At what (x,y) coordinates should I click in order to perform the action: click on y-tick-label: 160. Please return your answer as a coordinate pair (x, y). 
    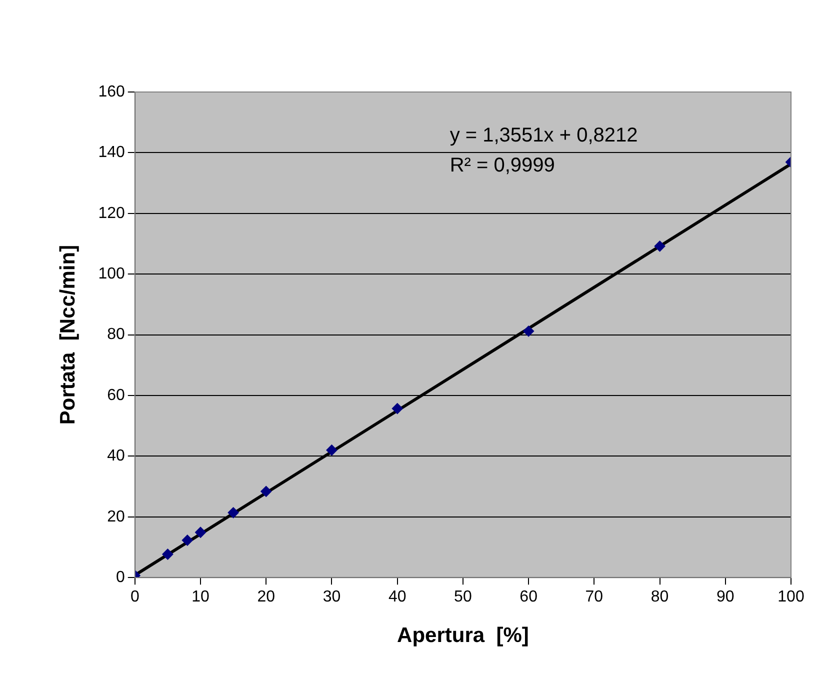
    Looking at the image, I should click on (111, 91).